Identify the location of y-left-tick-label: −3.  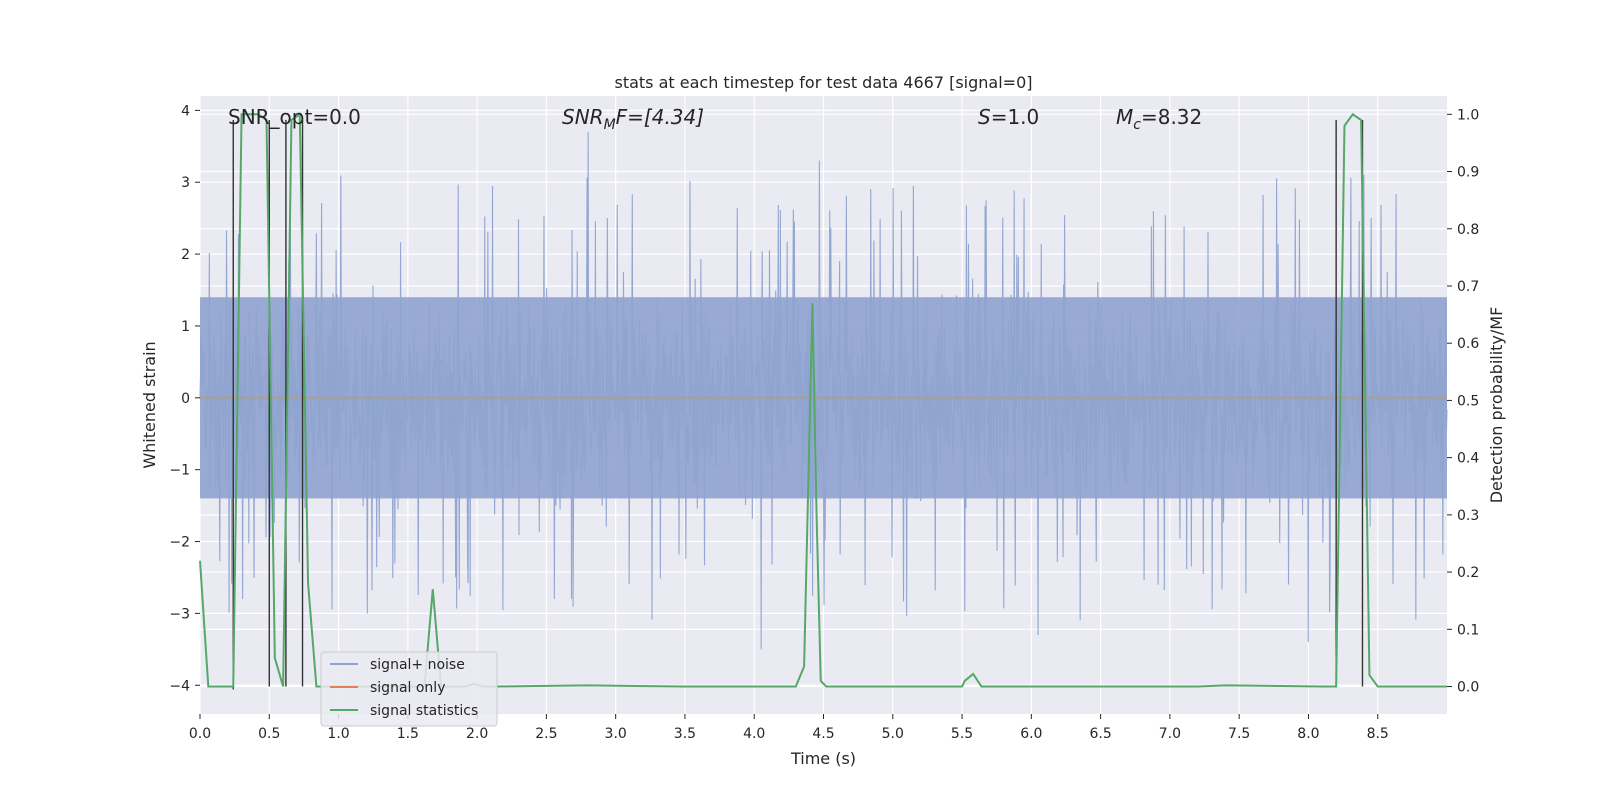
(179, 614).